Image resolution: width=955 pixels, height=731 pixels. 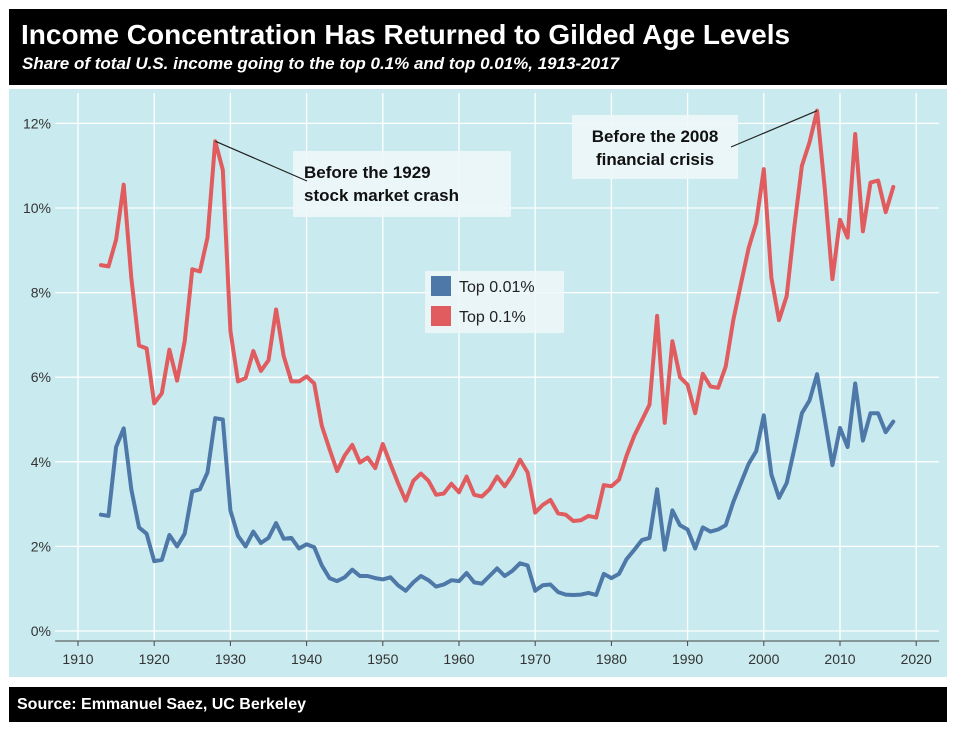 What do you see at coordinates (41, 293) in the screenshot?
I see `y-tick-label: 8%` at bounding box center [41, 293].